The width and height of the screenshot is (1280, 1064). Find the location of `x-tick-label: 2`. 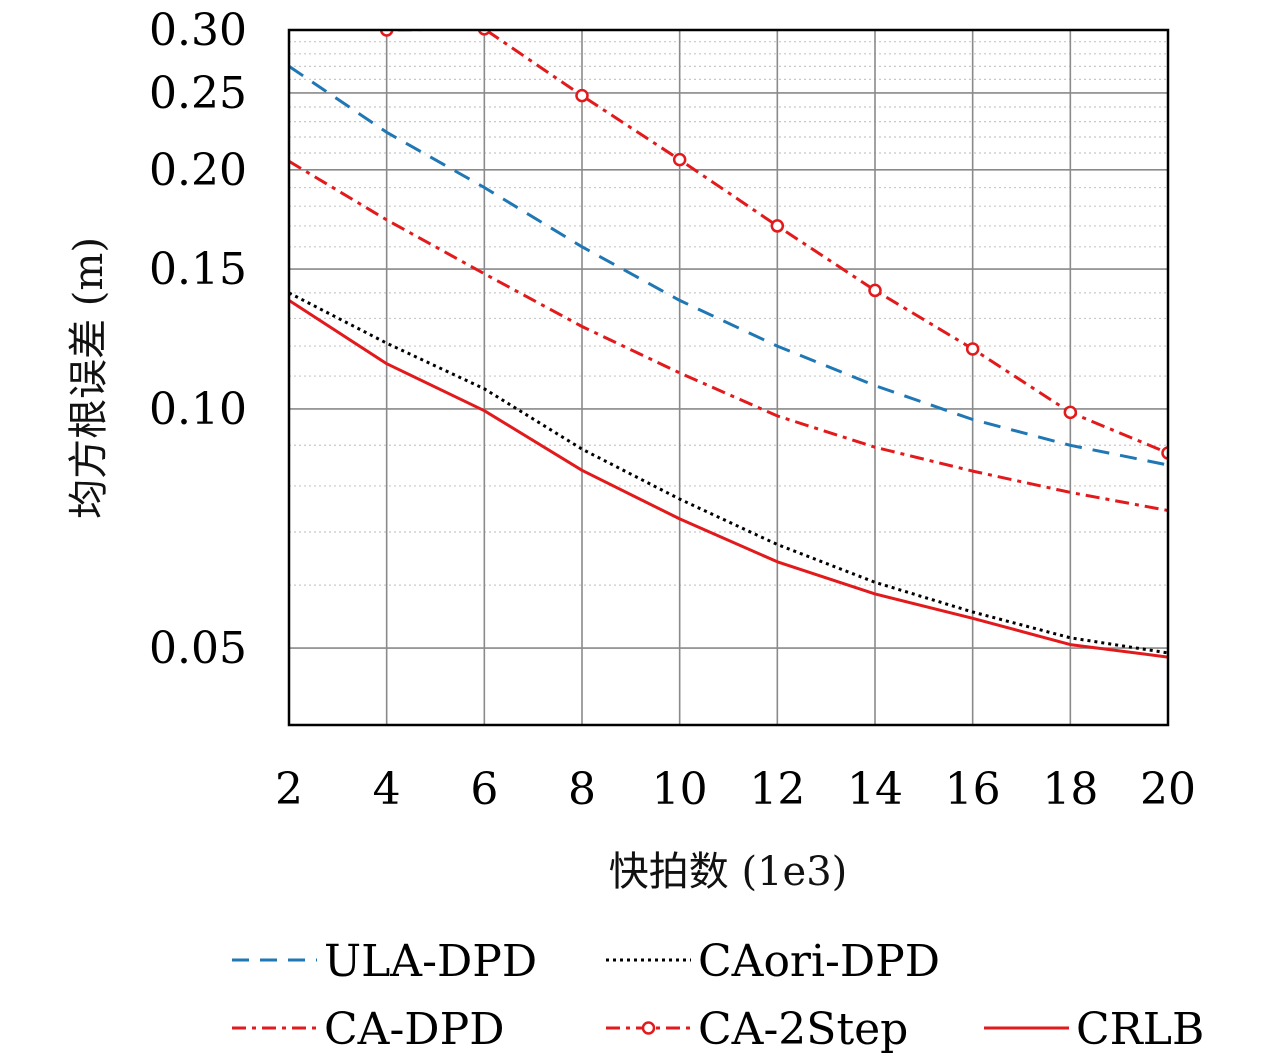

x-tick-label: 2 is located at coordinates (289, 789).